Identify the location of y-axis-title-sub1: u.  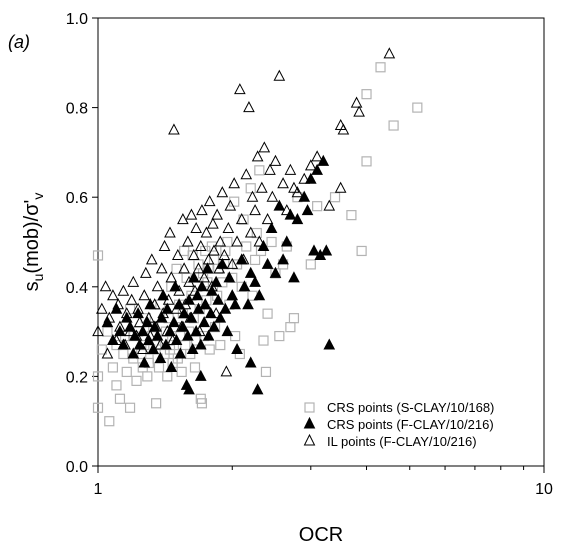
(38, 278).